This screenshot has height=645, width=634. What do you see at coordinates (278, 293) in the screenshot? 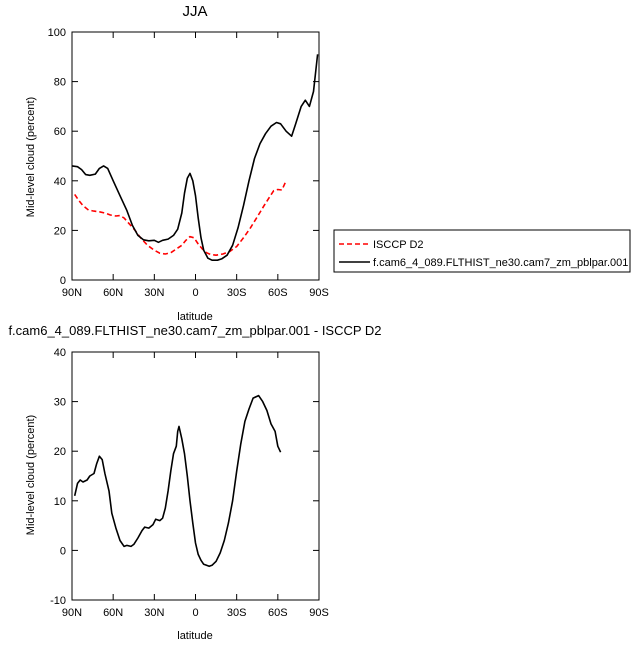
I see `top-x-tick-label: 60S` at bounding box center [278, 293].